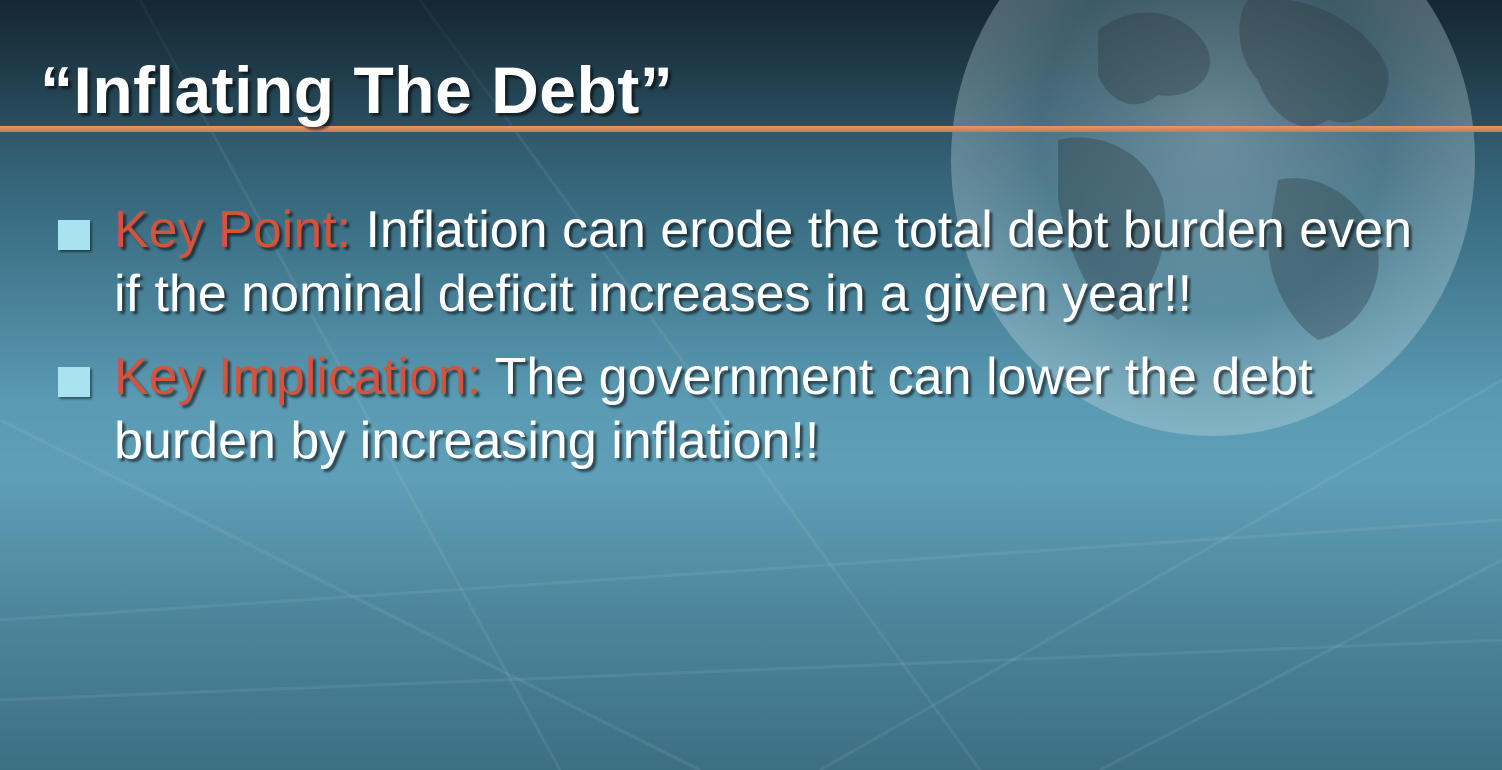 The height and width of the screenshot is (770, 1502). What do you see at coordinates (357, 90) in the screenshot?
I see `slide-title: “Inflating The Debt”` at bounding box center [357, 90].